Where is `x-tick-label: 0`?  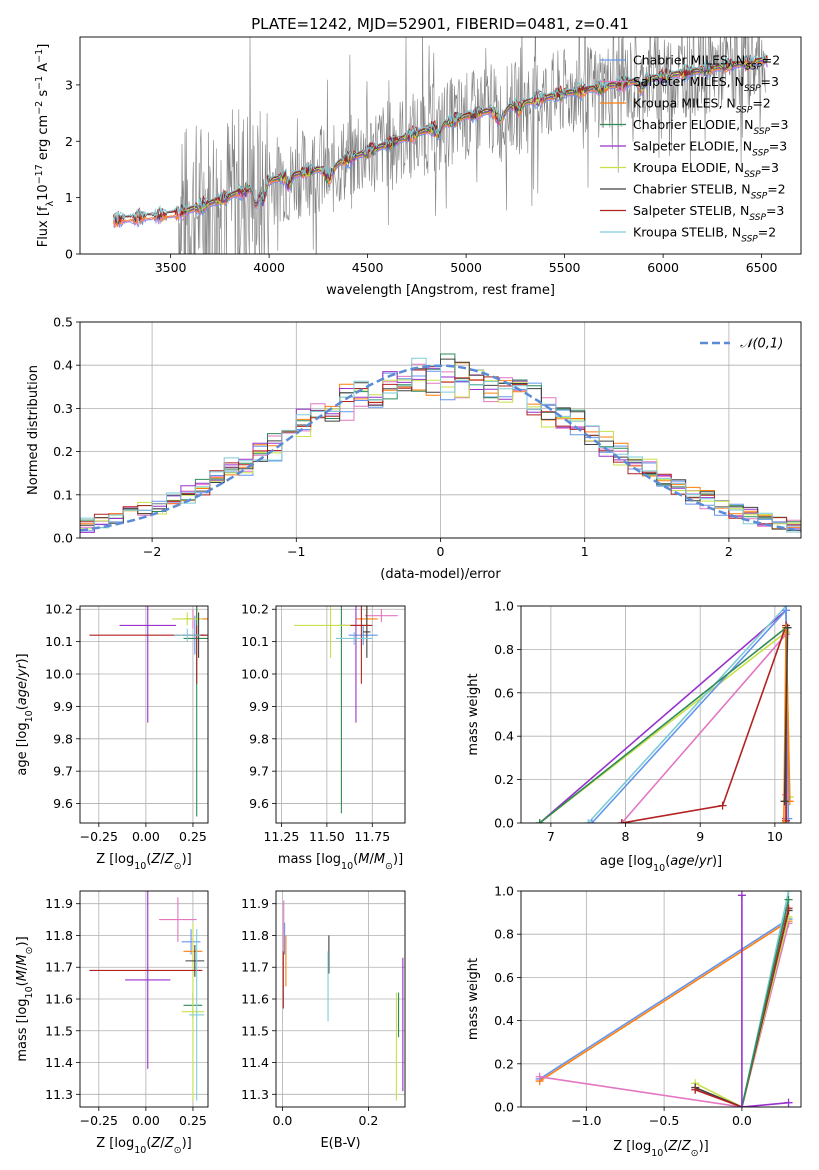 x-tick-label: 0 is located at coordinates (441, 551).